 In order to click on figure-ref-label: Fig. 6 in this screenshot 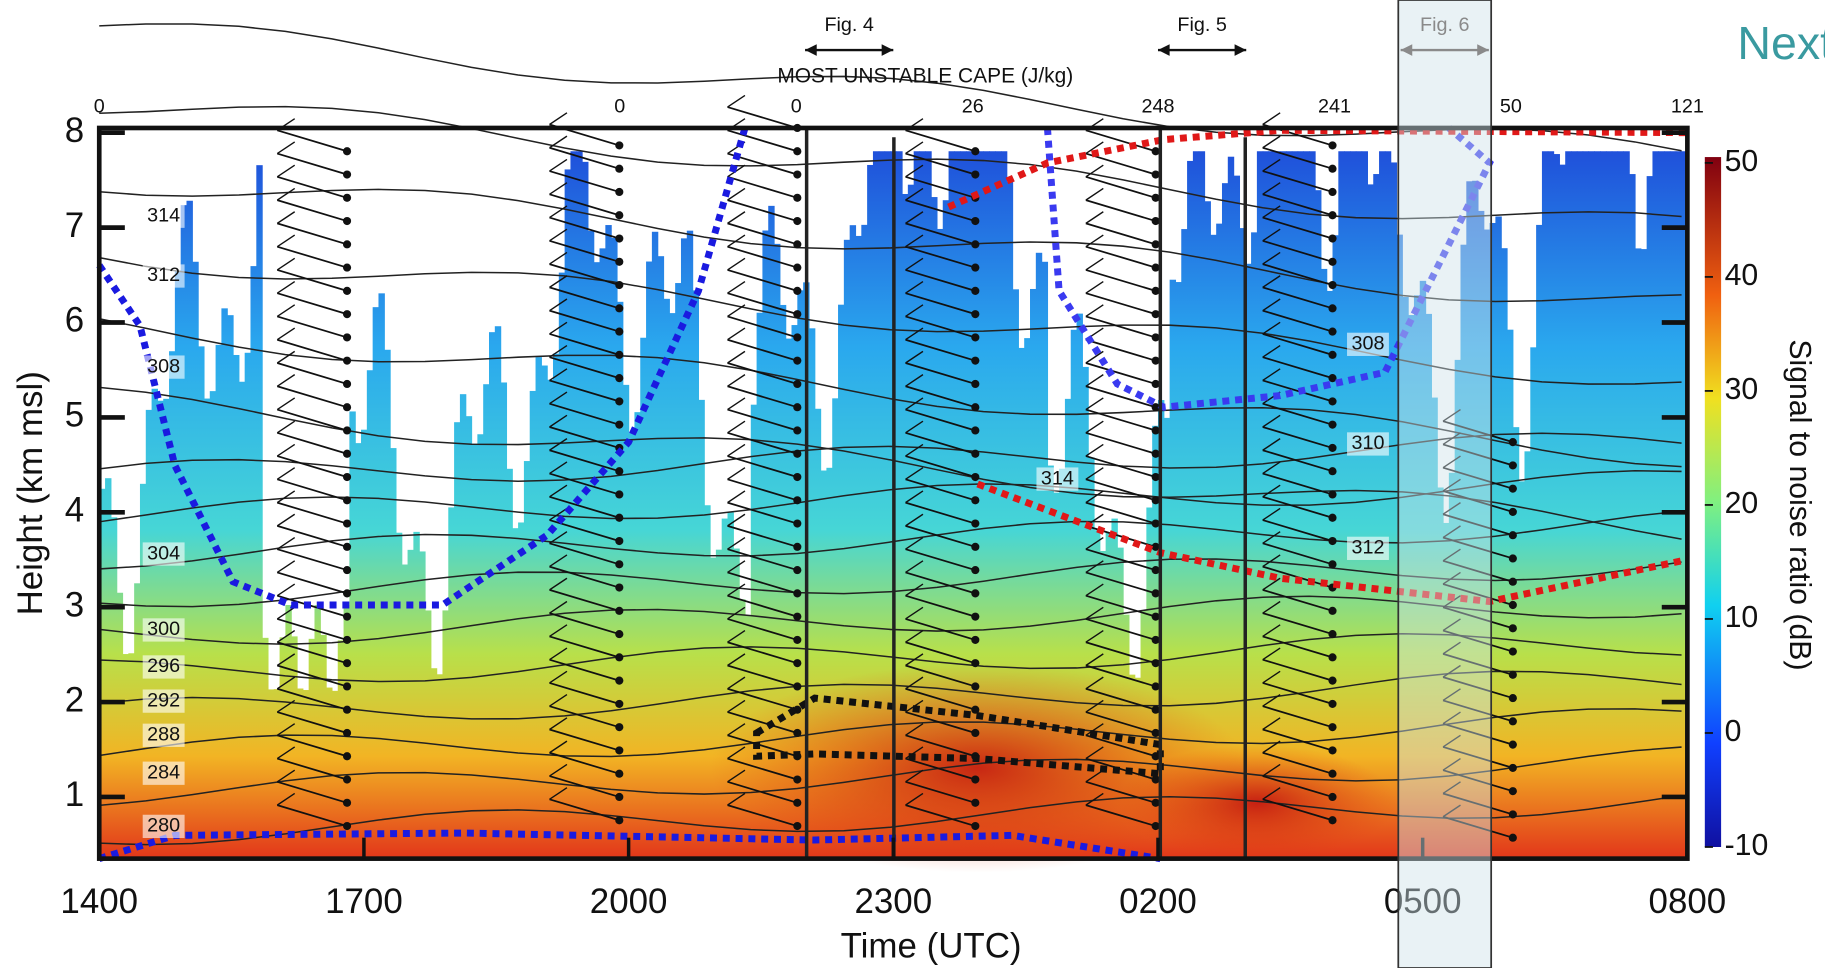, I will do `click(1444, 25)`.